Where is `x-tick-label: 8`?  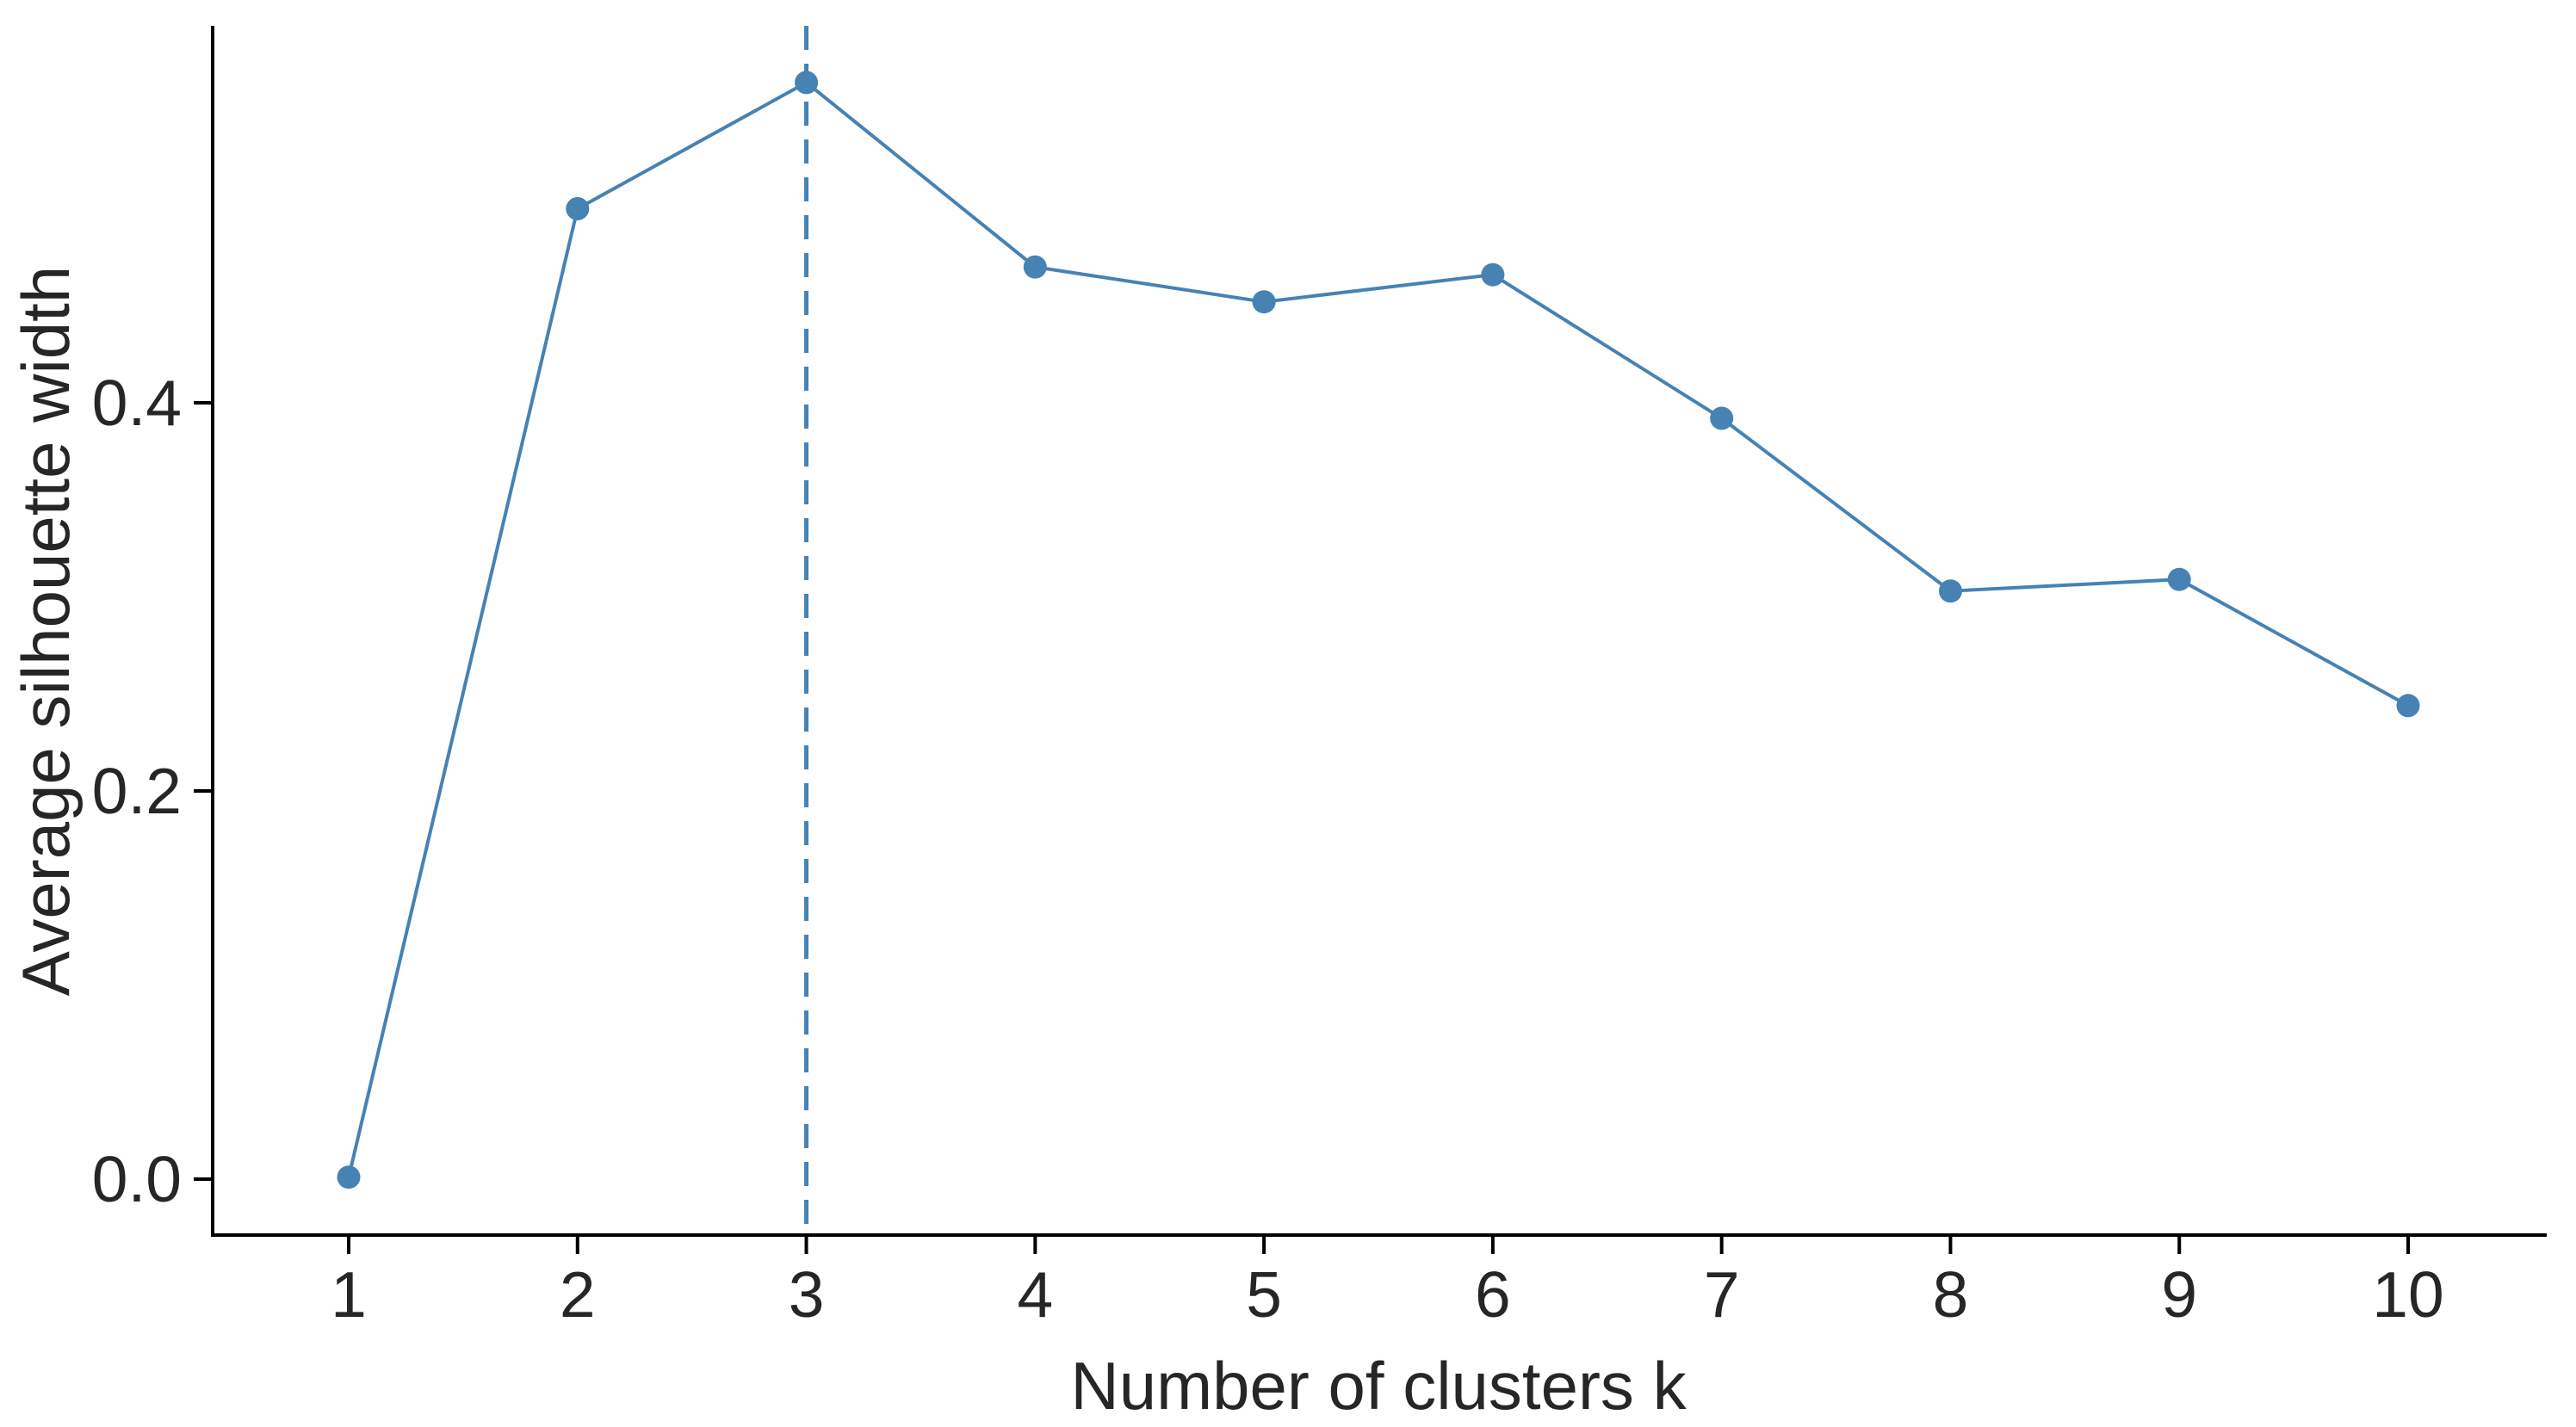 x-tick-label: 8 is located at coordinates (1951, 1294).